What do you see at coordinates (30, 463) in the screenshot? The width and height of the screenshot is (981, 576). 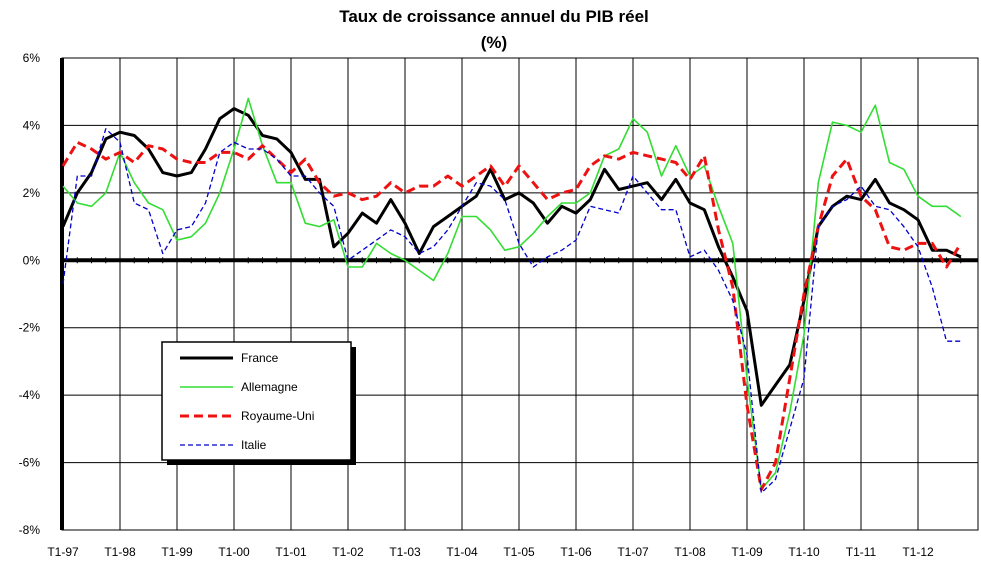 I see `y-tick-label: -6%` at bounding box center [30, 463].